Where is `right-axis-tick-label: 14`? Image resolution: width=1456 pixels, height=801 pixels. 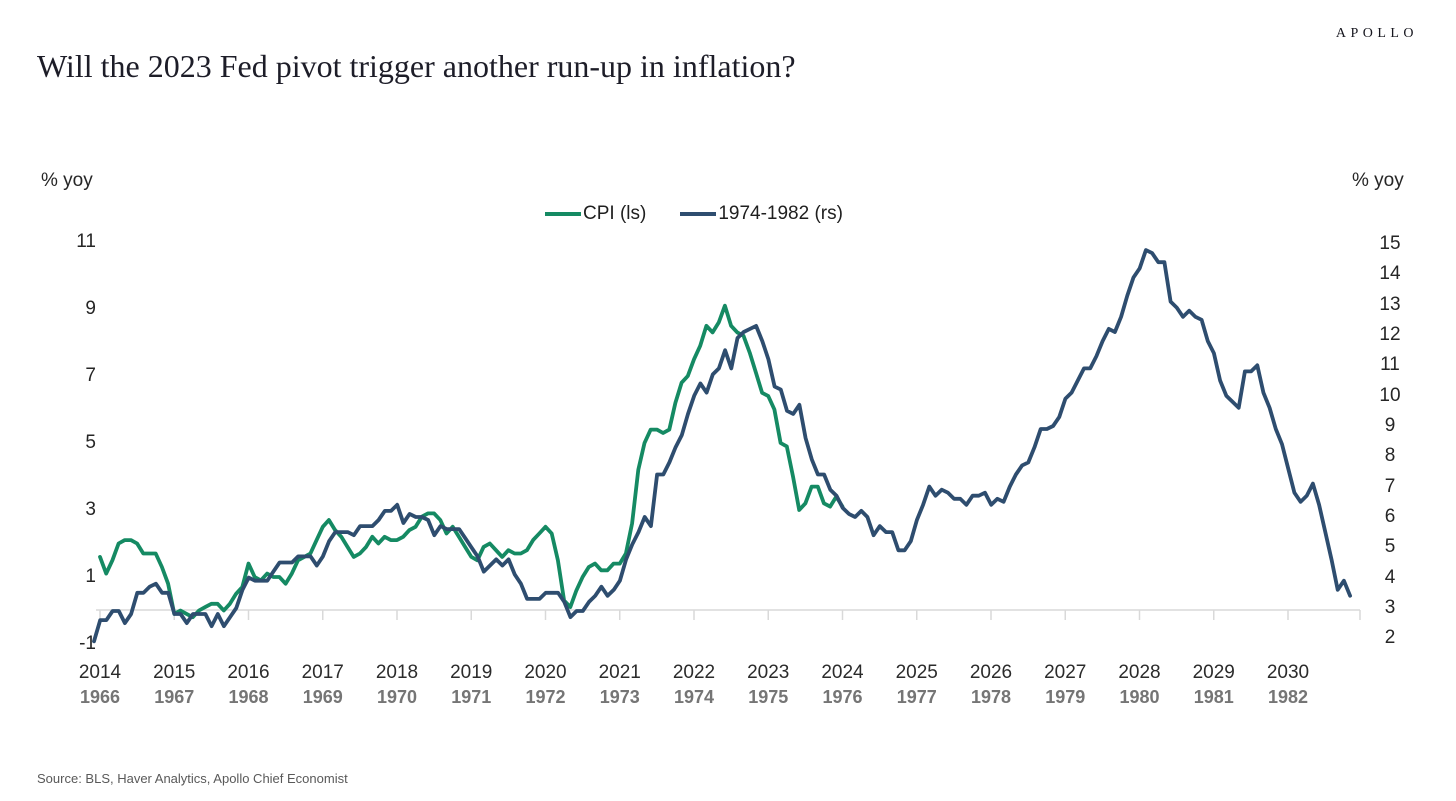 right-axis-tick-label: 14 is located at coordinates (1390, 274).